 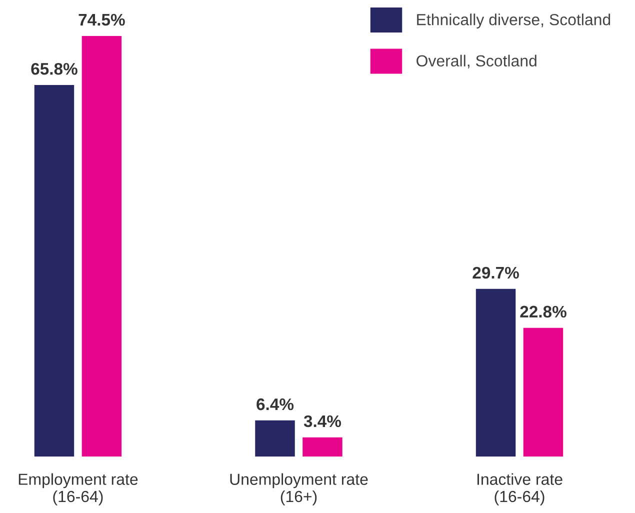 What do you see at coordinates (78, 489) in the screenshot?
I see `x-tick-label: Employment rate (16-64)` at bounding box center [78, 489].